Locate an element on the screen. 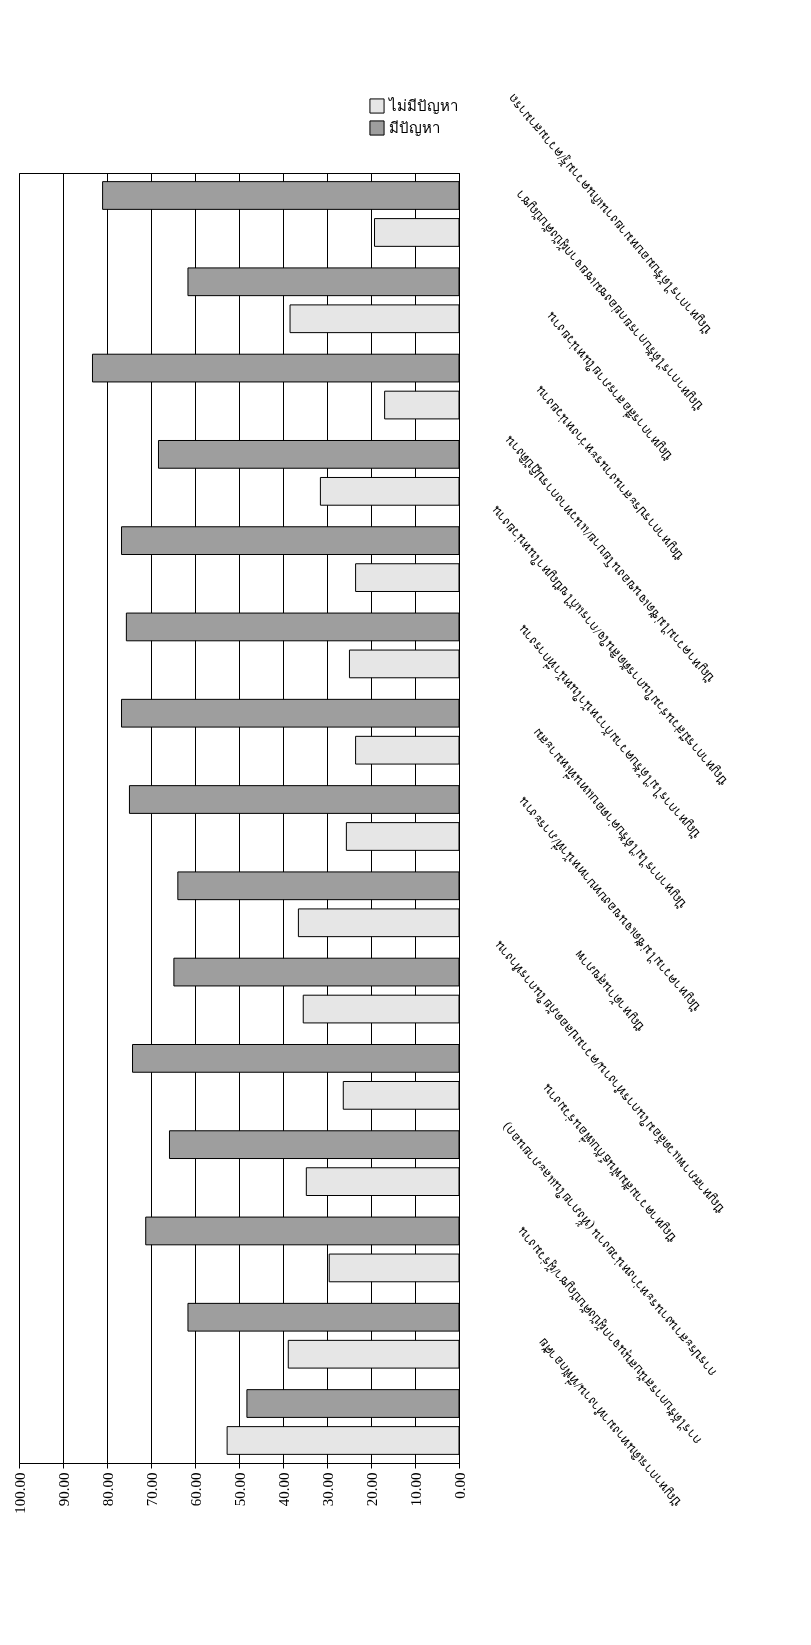  x-tick-label: 60.00 is located at coordinates (195, 1489).